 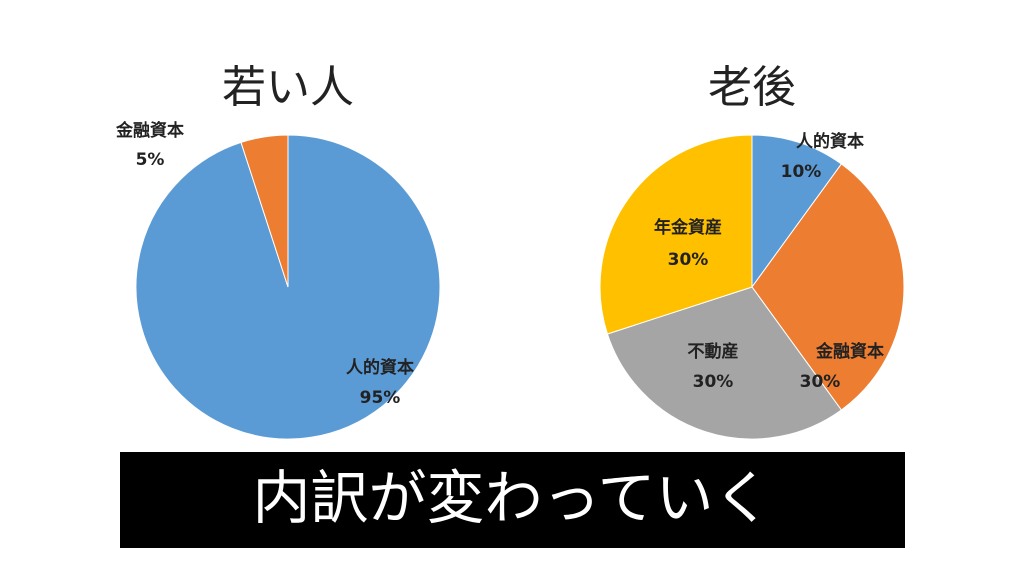 What do you see at coordinates (688, 227) in the screenshot?
I see `slice-label: 年金資産` at bounding box center [688, 227].